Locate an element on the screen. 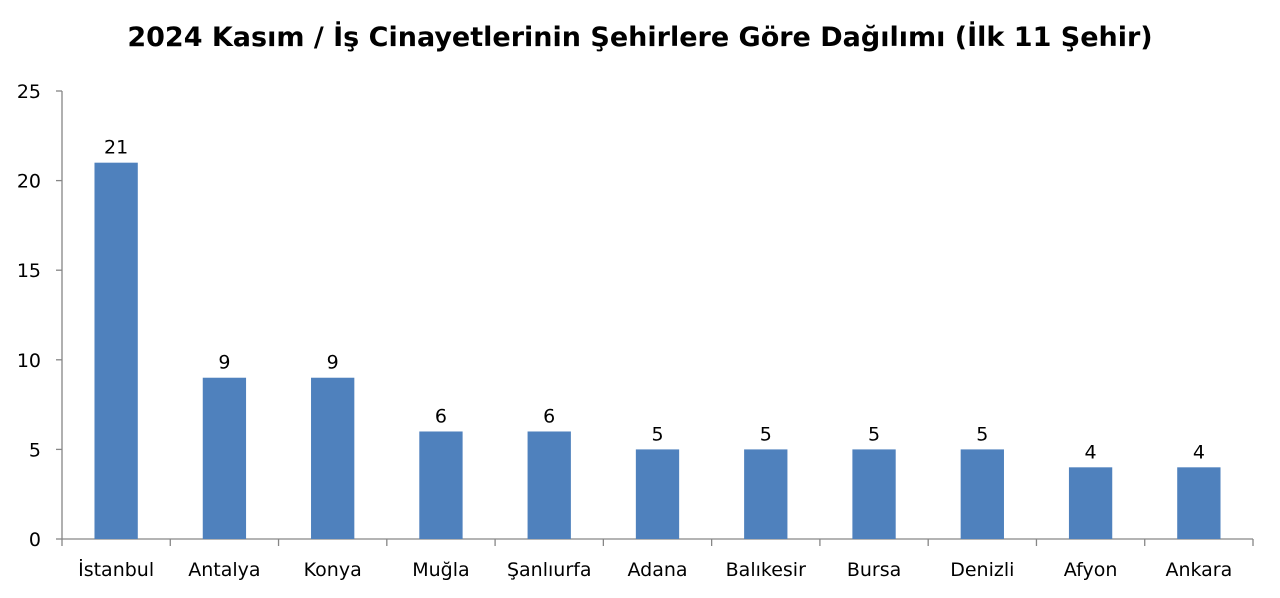 The image size is (1280, 598). y-tick-label: 15 is located at coordinates (29, 271).